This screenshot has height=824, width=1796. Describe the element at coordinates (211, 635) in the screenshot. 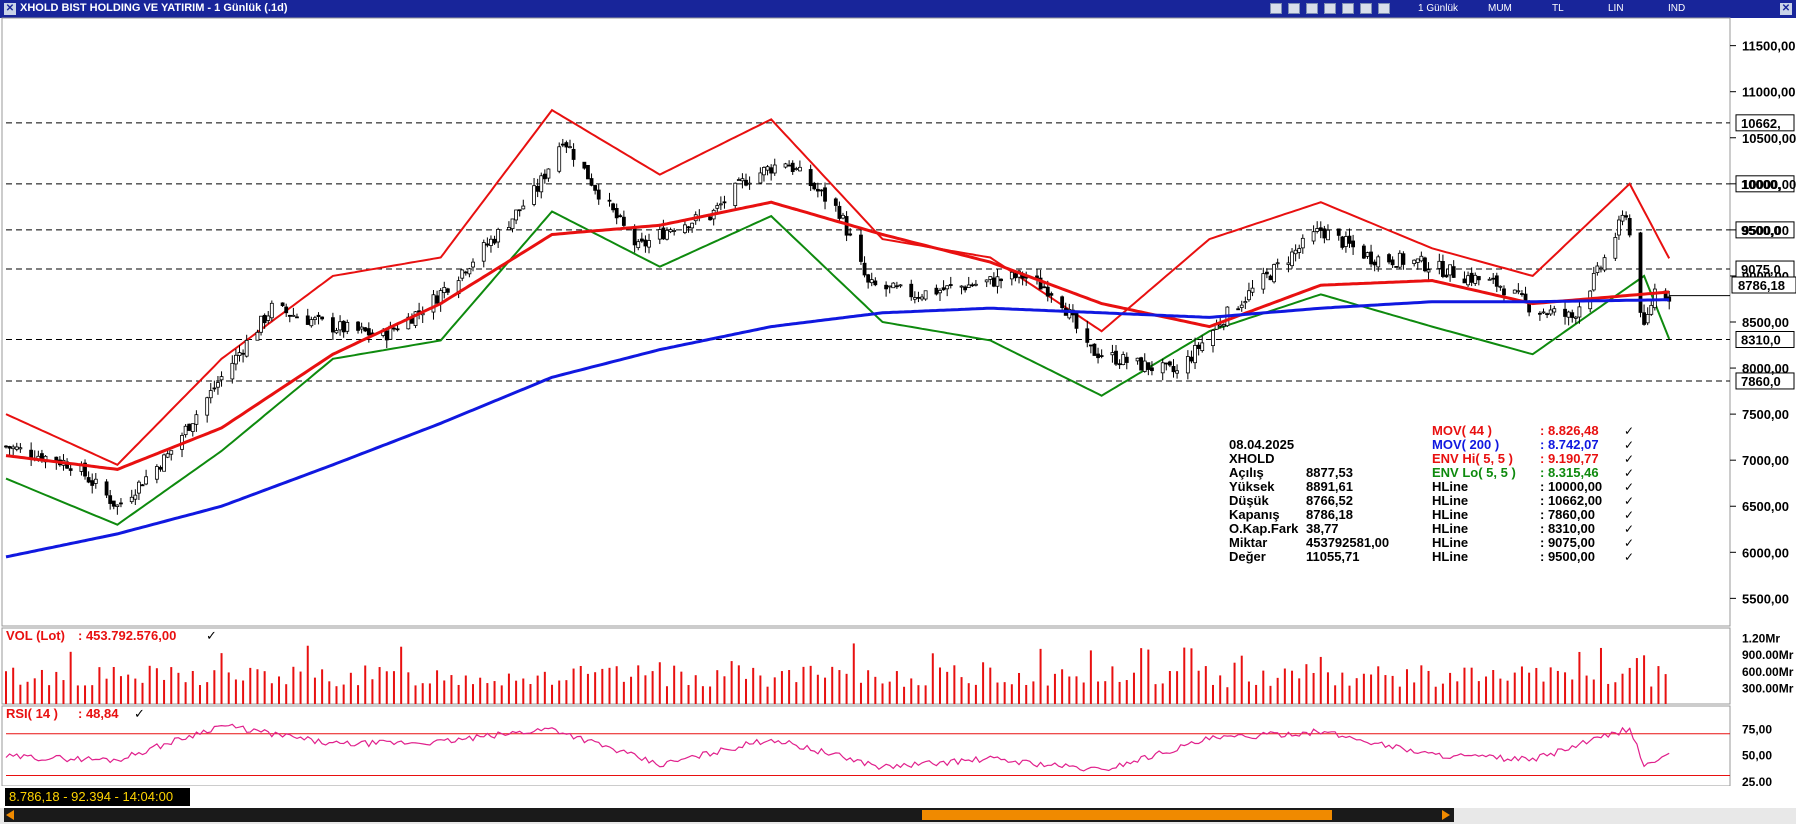

I see `volume-check-icon: ✓` at that location.